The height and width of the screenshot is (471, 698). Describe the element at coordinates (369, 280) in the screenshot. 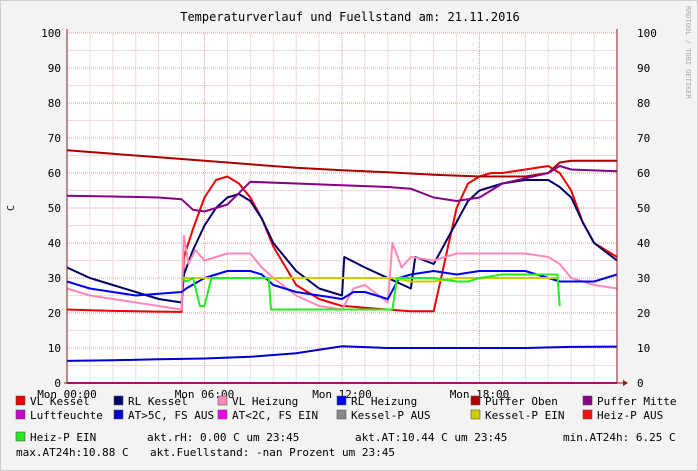

I see `series-line-kessel-p-ein` at that location.